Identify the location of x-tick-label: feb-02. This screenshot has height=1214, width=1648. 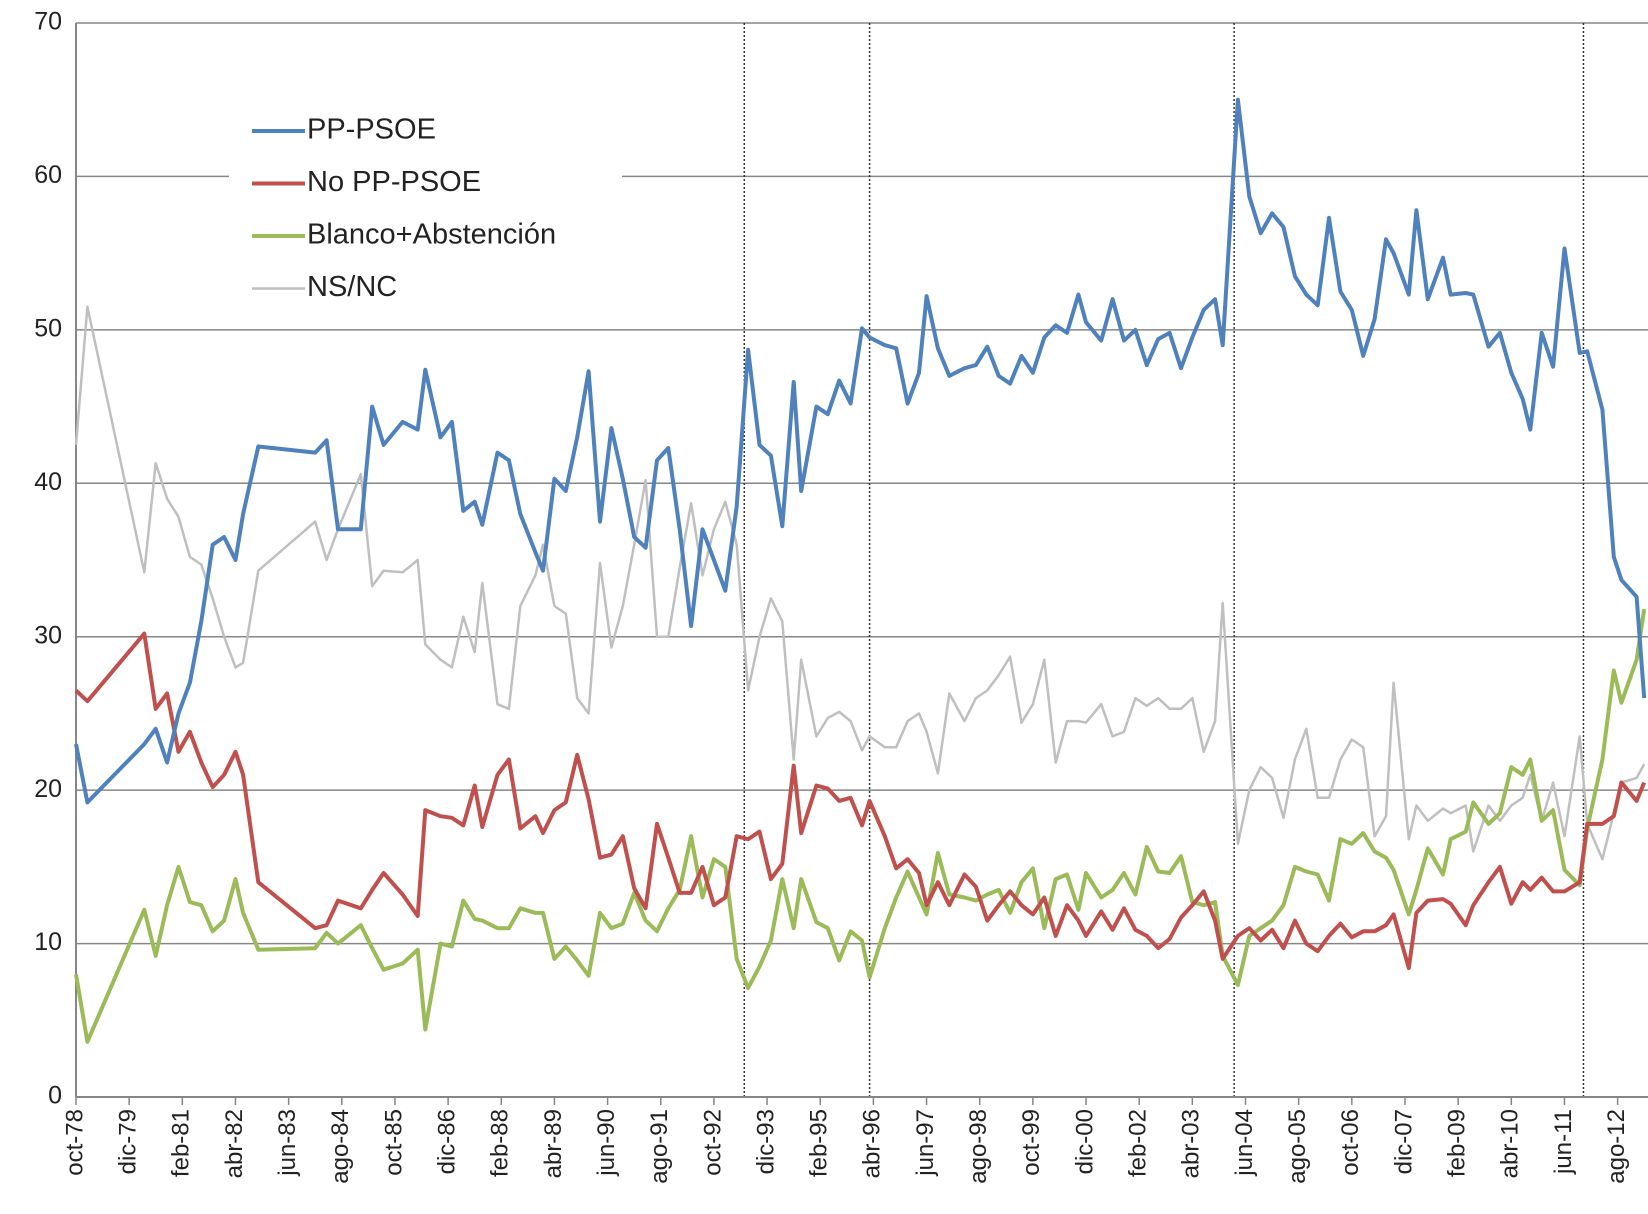
(1138, 1143).